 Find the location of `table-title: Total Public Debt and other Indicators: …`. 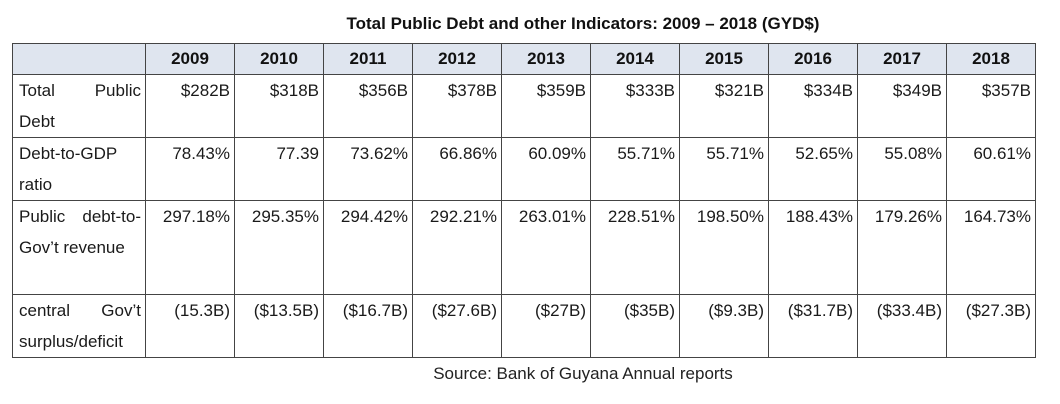

table-title: Total Public Debt and other Indicators: … is located at coordinates (583, 23).